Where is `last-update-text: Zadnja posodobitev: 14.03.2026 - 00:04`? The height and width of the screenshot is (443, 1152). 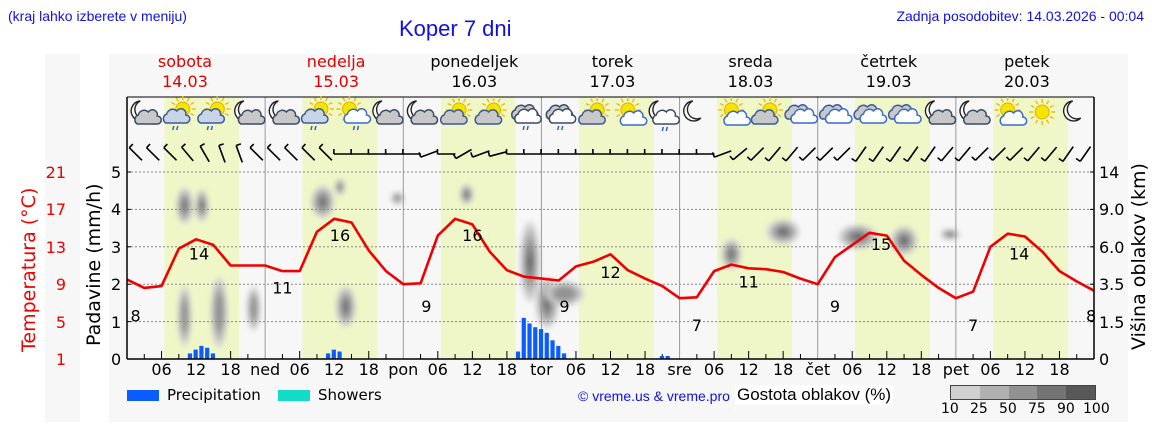
last-update-text: Zadnja posodobitev: 14.03.2026 - 00:04 is located at coordinates (1020, 16).